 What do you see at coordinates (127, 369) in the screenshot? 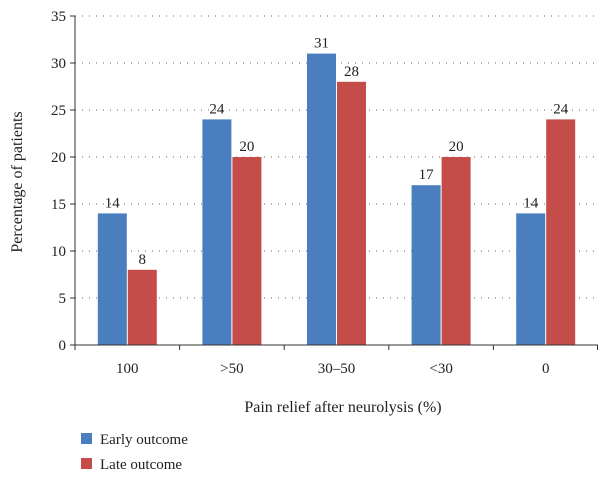
I see `x-tick-label: 100` at bounding box center [127, 369].